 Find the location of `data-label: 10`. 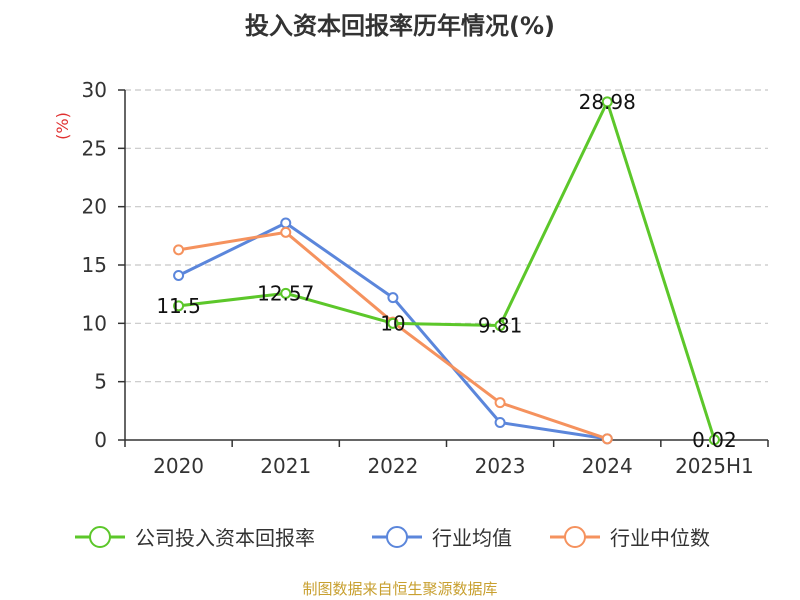

data-label: 10 is located at coordinates (392, 323).